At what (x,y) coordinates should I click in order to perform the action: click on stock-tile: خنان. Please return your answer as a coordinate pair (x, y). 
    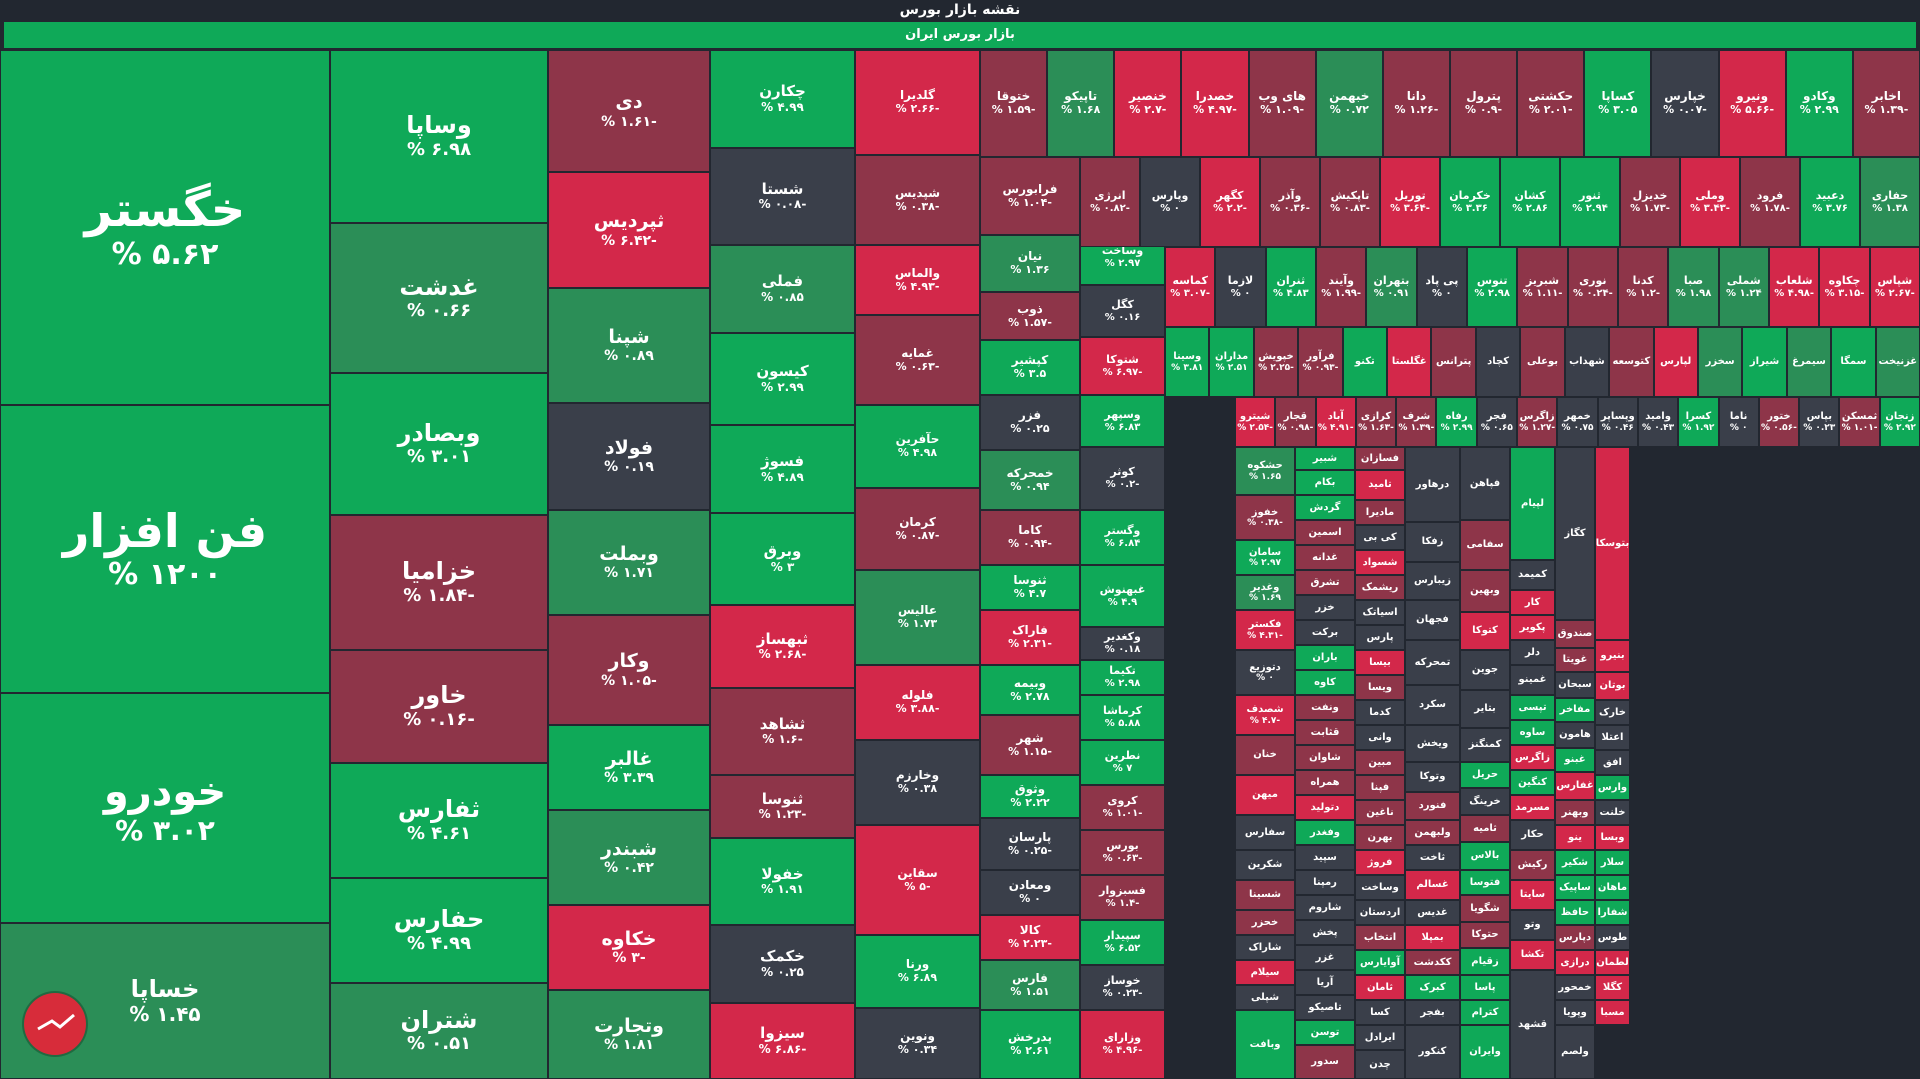
    Looking at the image, I should click on (1265, 755).